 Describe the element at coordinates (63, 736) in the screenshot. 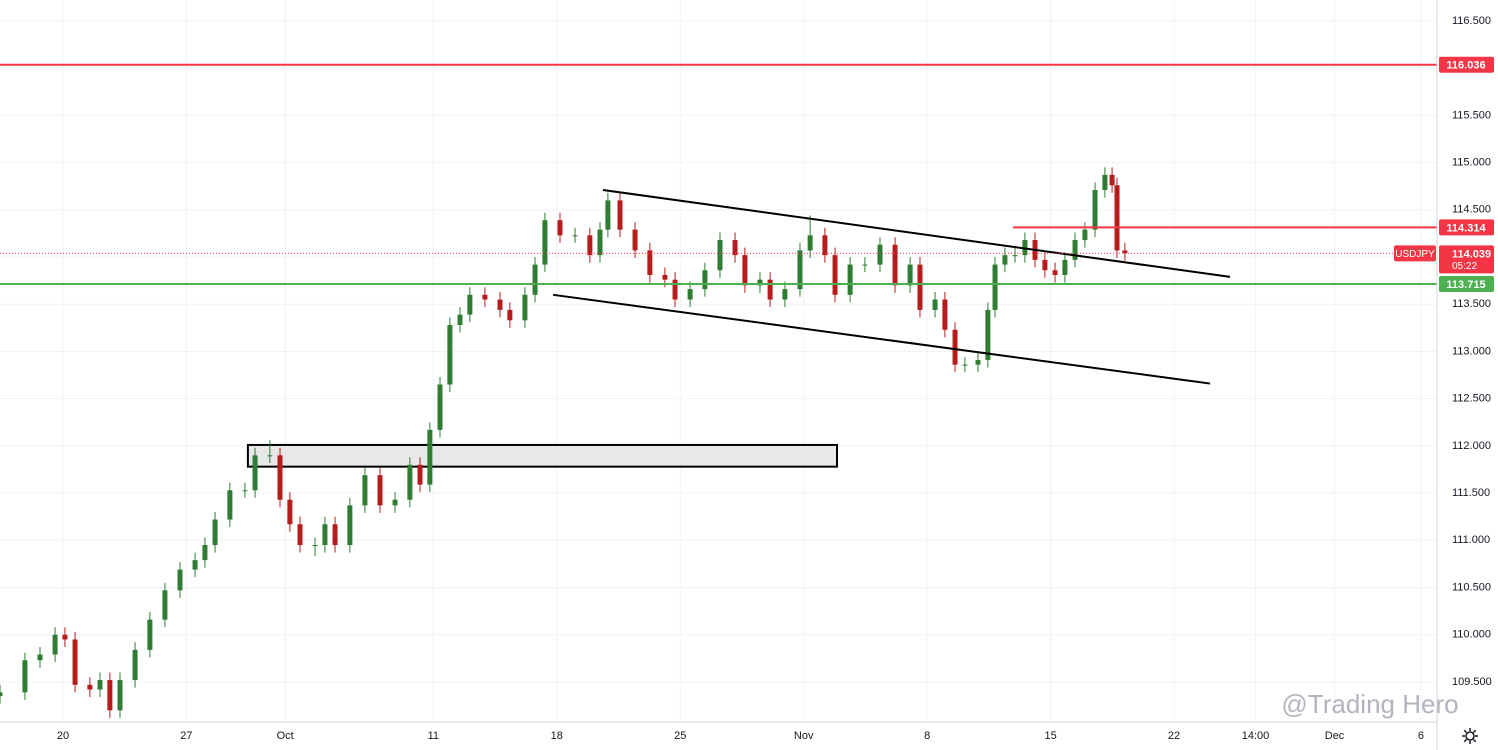

I see `x-tick-label: 20` at that location.